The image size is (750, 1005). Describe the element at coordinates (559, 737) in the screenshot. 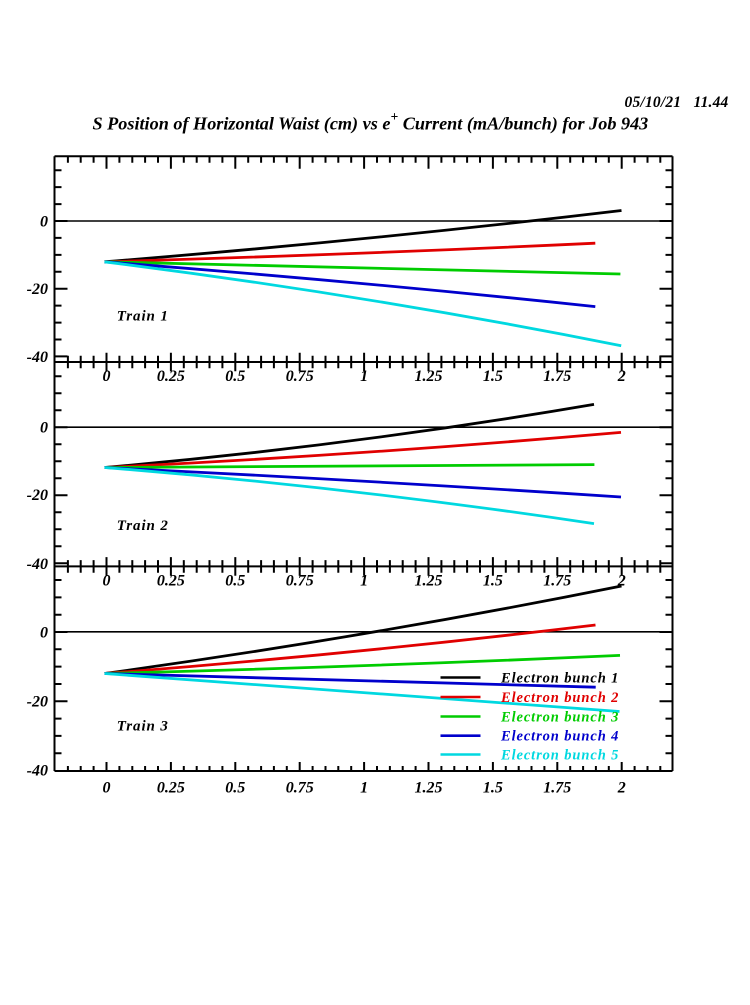

I see `svg-text: Electron bunch 4` at that location.